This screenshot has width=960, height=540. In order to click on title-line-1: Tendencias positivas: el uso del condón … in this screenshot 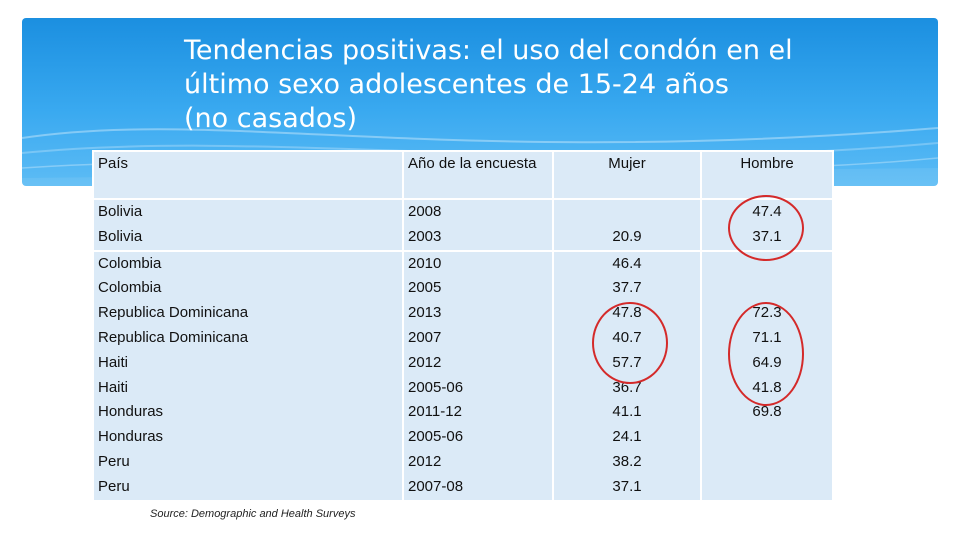, I will do `click(488, 50)`.